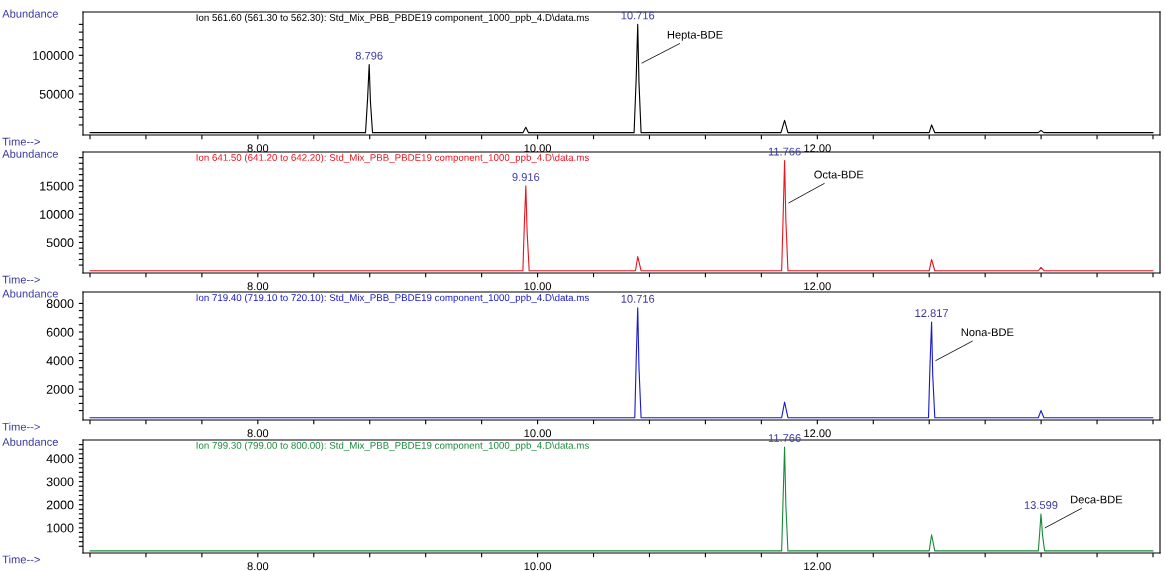 The image size is (1165, 571). What do you see at coordinates (369, 55) in the screenshot?
I see `annotation: 8.796` at bounding box center [369, 55].